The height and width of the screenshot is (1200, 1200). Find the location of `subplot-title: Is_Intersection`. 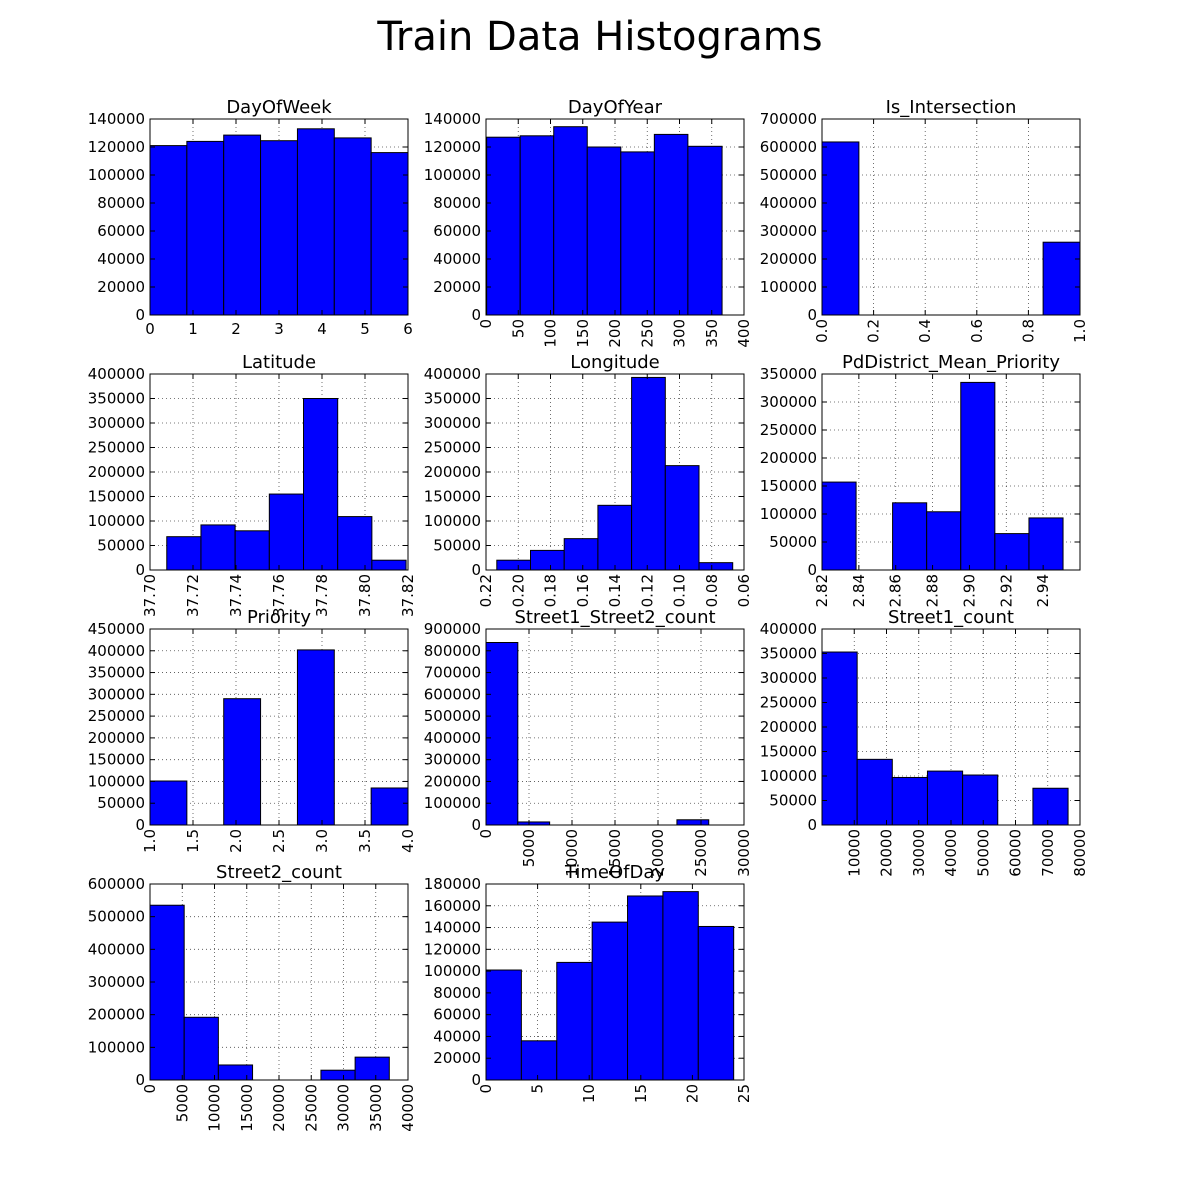

subplot-title: Is_Intersection is located at coordinates (951, 107).